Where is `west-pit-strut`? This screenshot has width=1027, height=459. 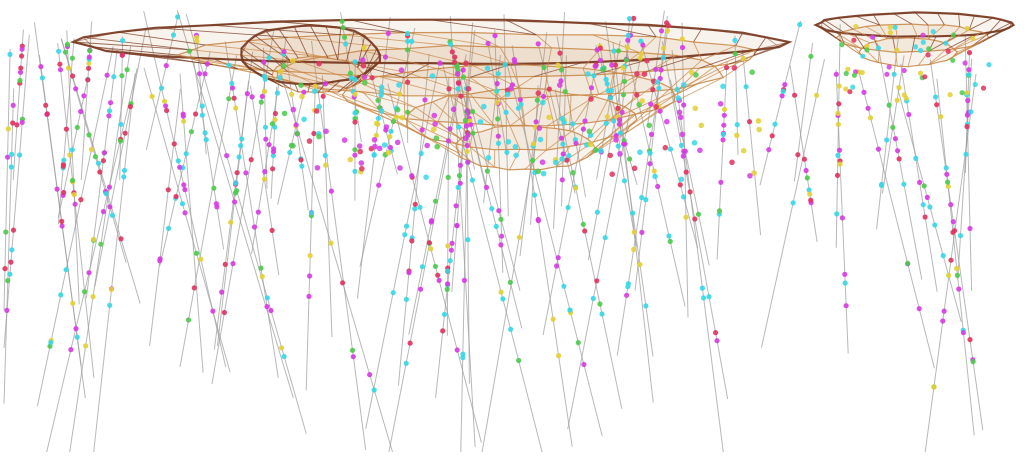 west-pit-strut is located at coordinates (242, 55).